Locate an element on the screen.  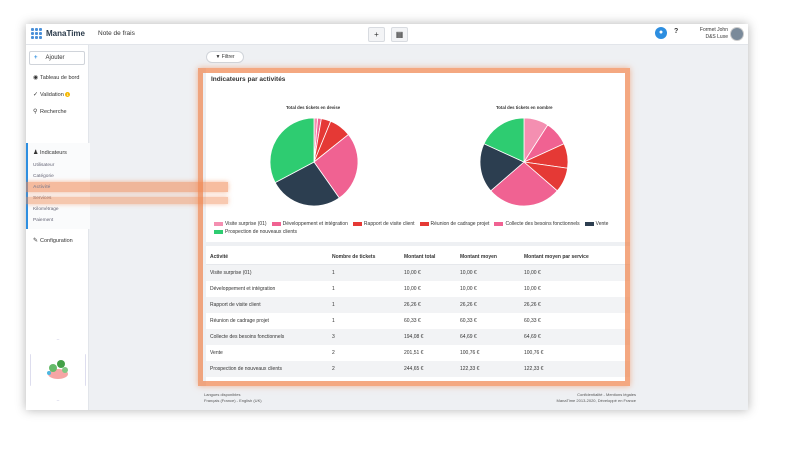
col-montant-total: Montant total is located at coordinates (428, 257).